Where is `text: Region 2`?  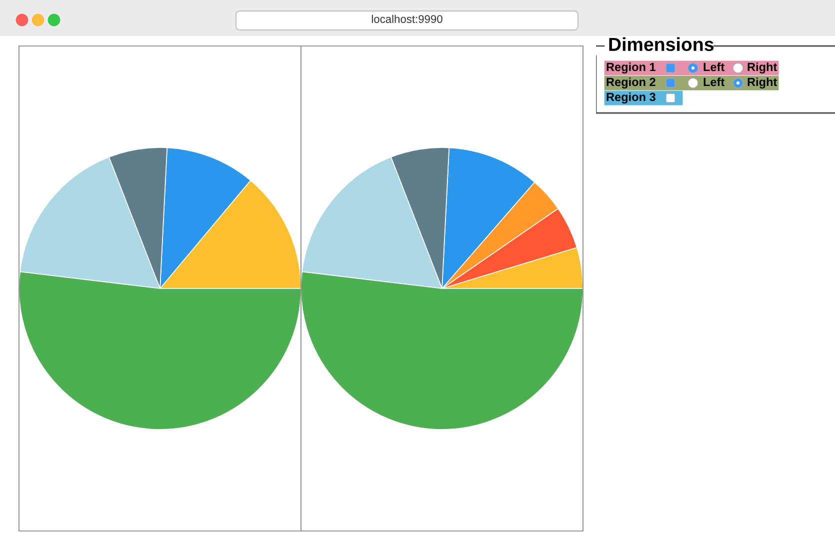
text: Region 2 is located at coordinates (631, 83).